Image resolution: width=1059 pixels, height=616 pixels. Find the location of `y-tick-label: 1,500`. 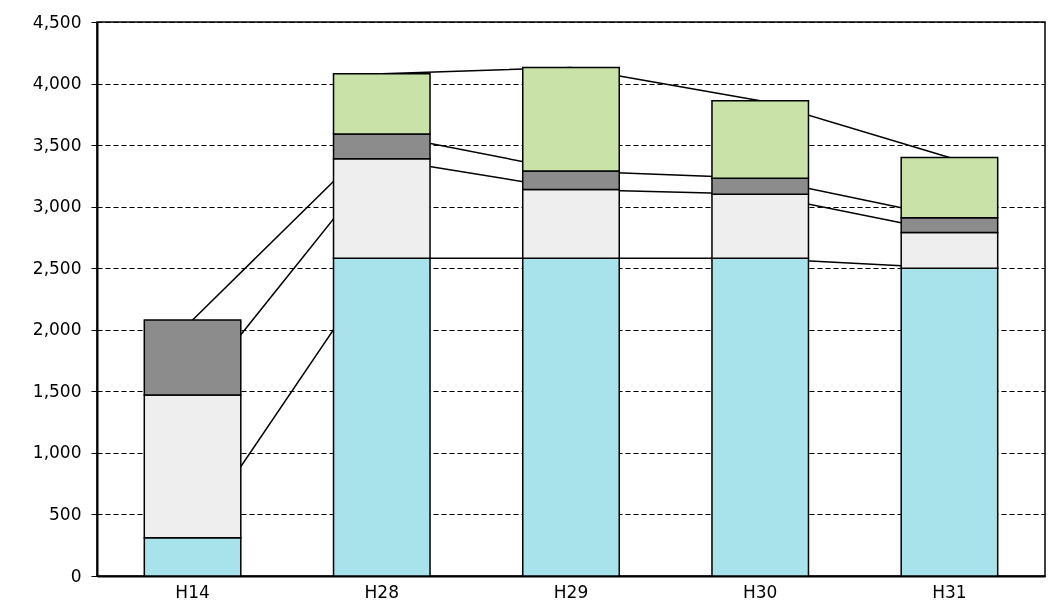

y-tick-label: 1,500 is located at coordinates (57, 390).